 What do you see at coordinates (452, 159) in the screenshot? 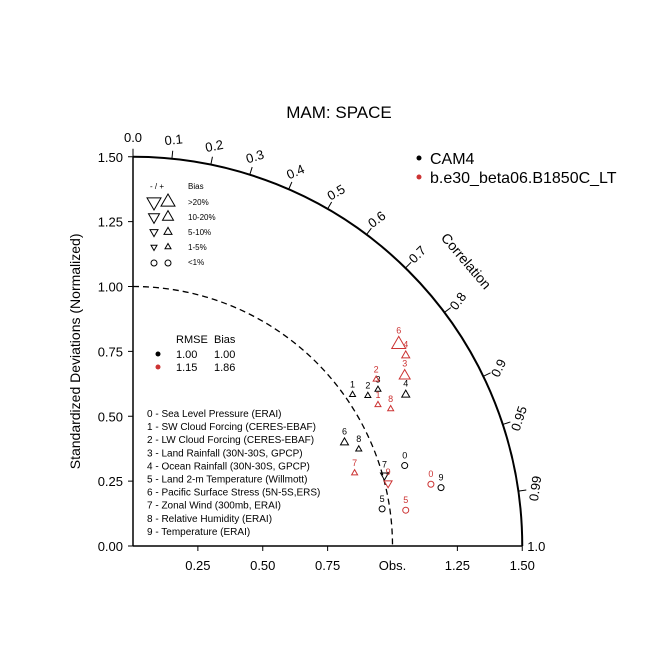
I see `legend-series-label: CAM4` at bounding box center [452, 159].